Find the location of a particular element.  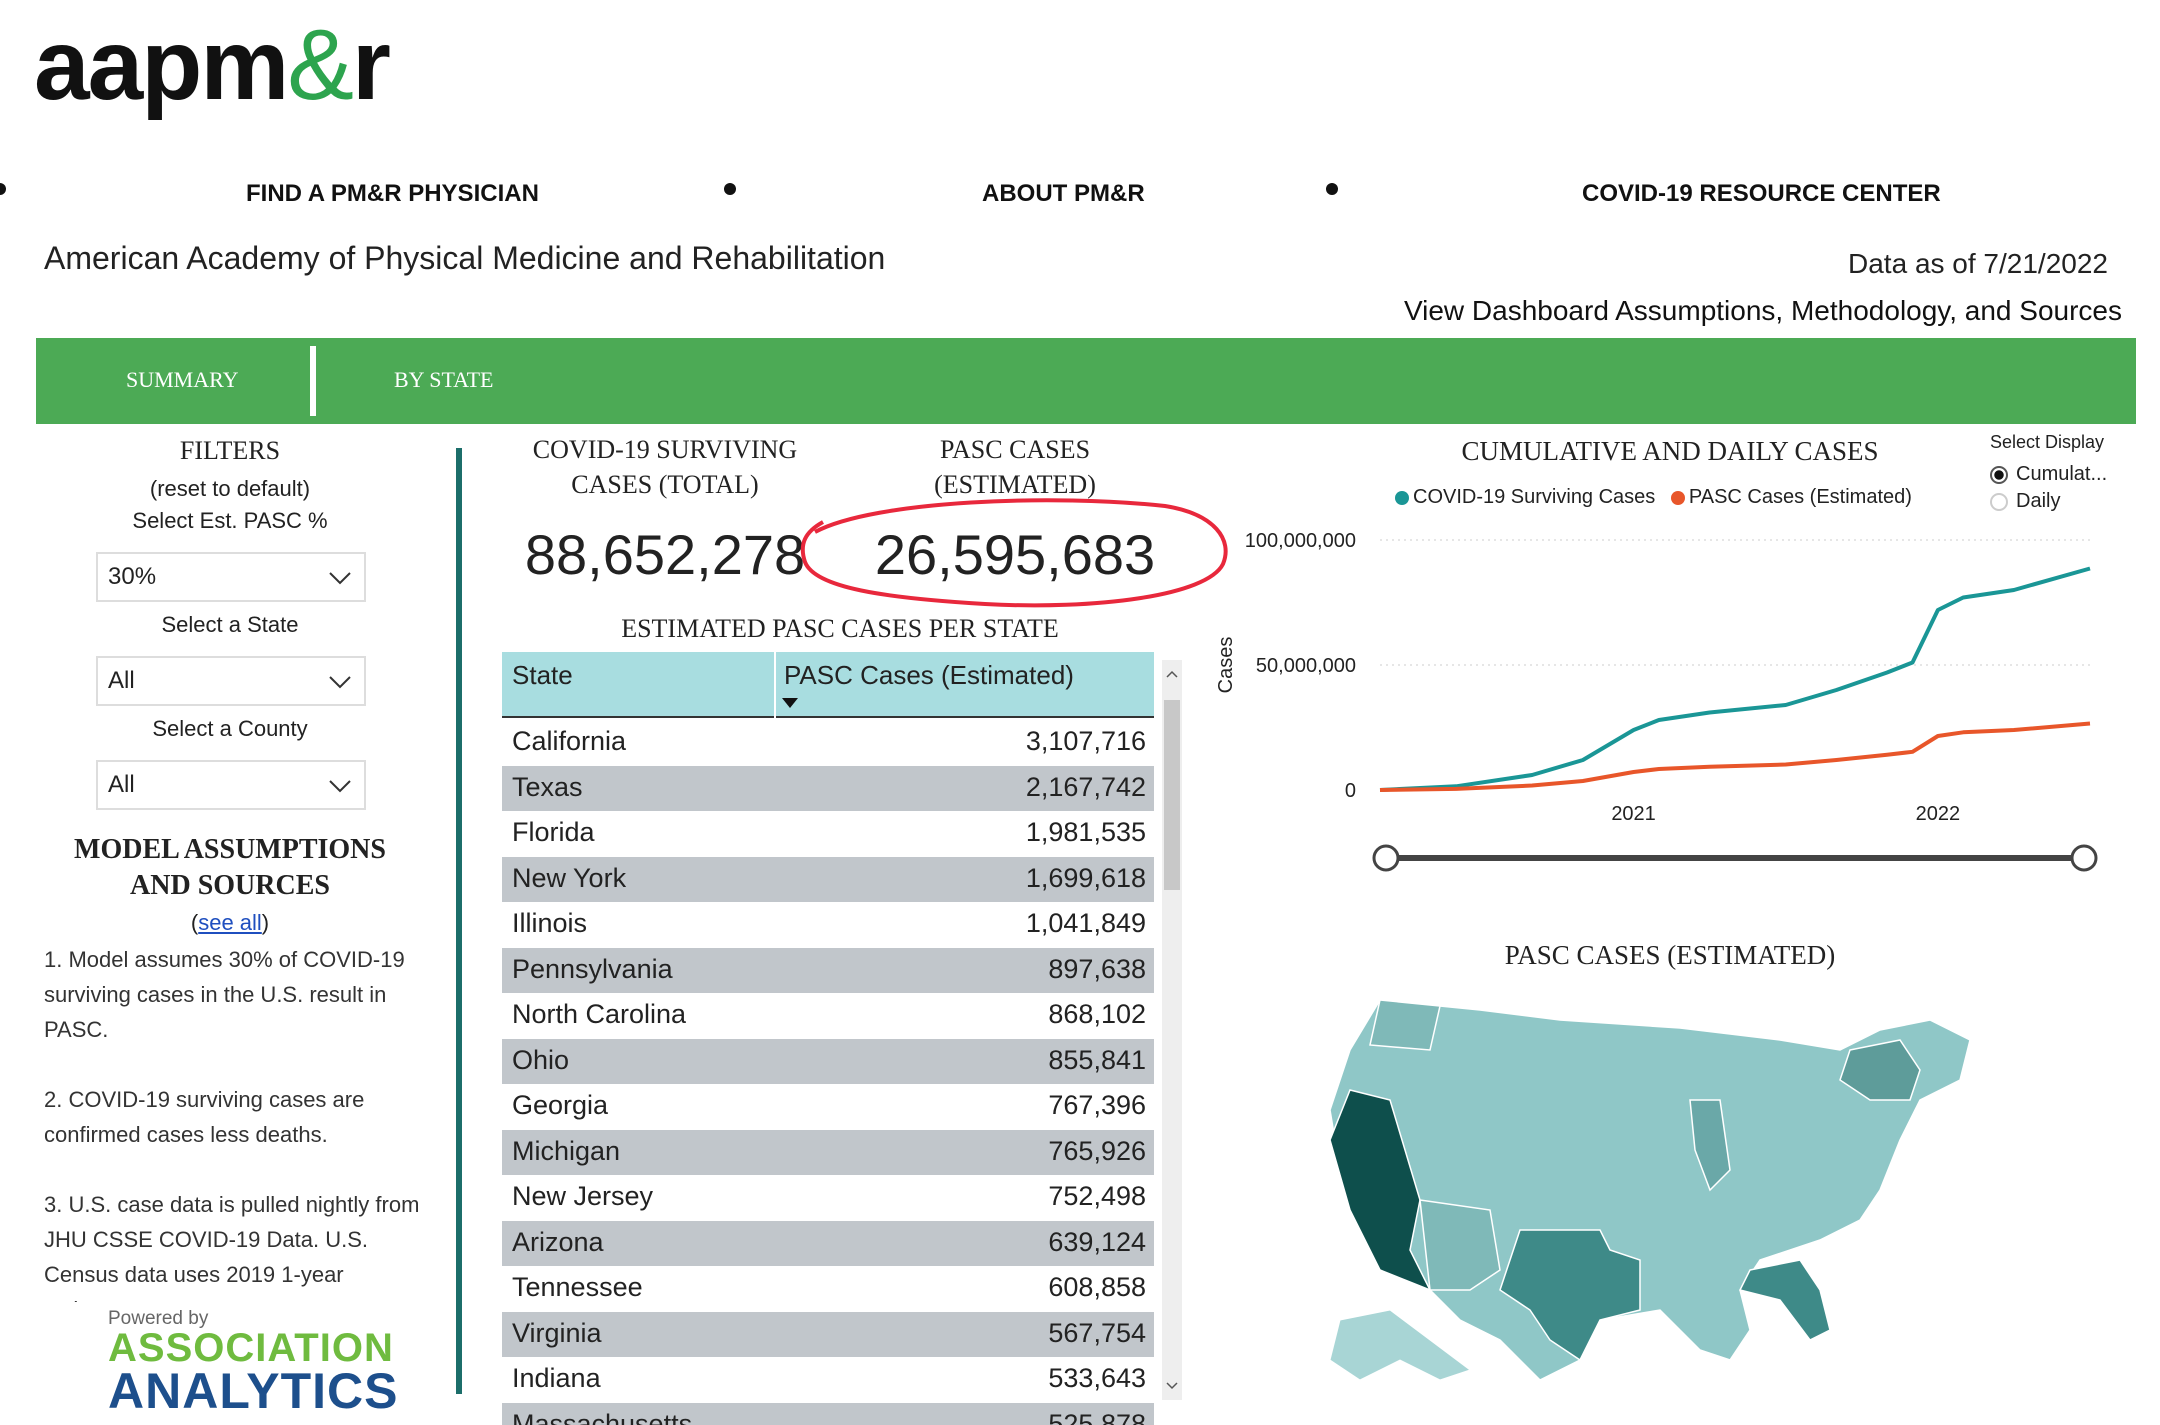

table-row: Pennsylvania 897,638 is located at coordinates (828, 970).